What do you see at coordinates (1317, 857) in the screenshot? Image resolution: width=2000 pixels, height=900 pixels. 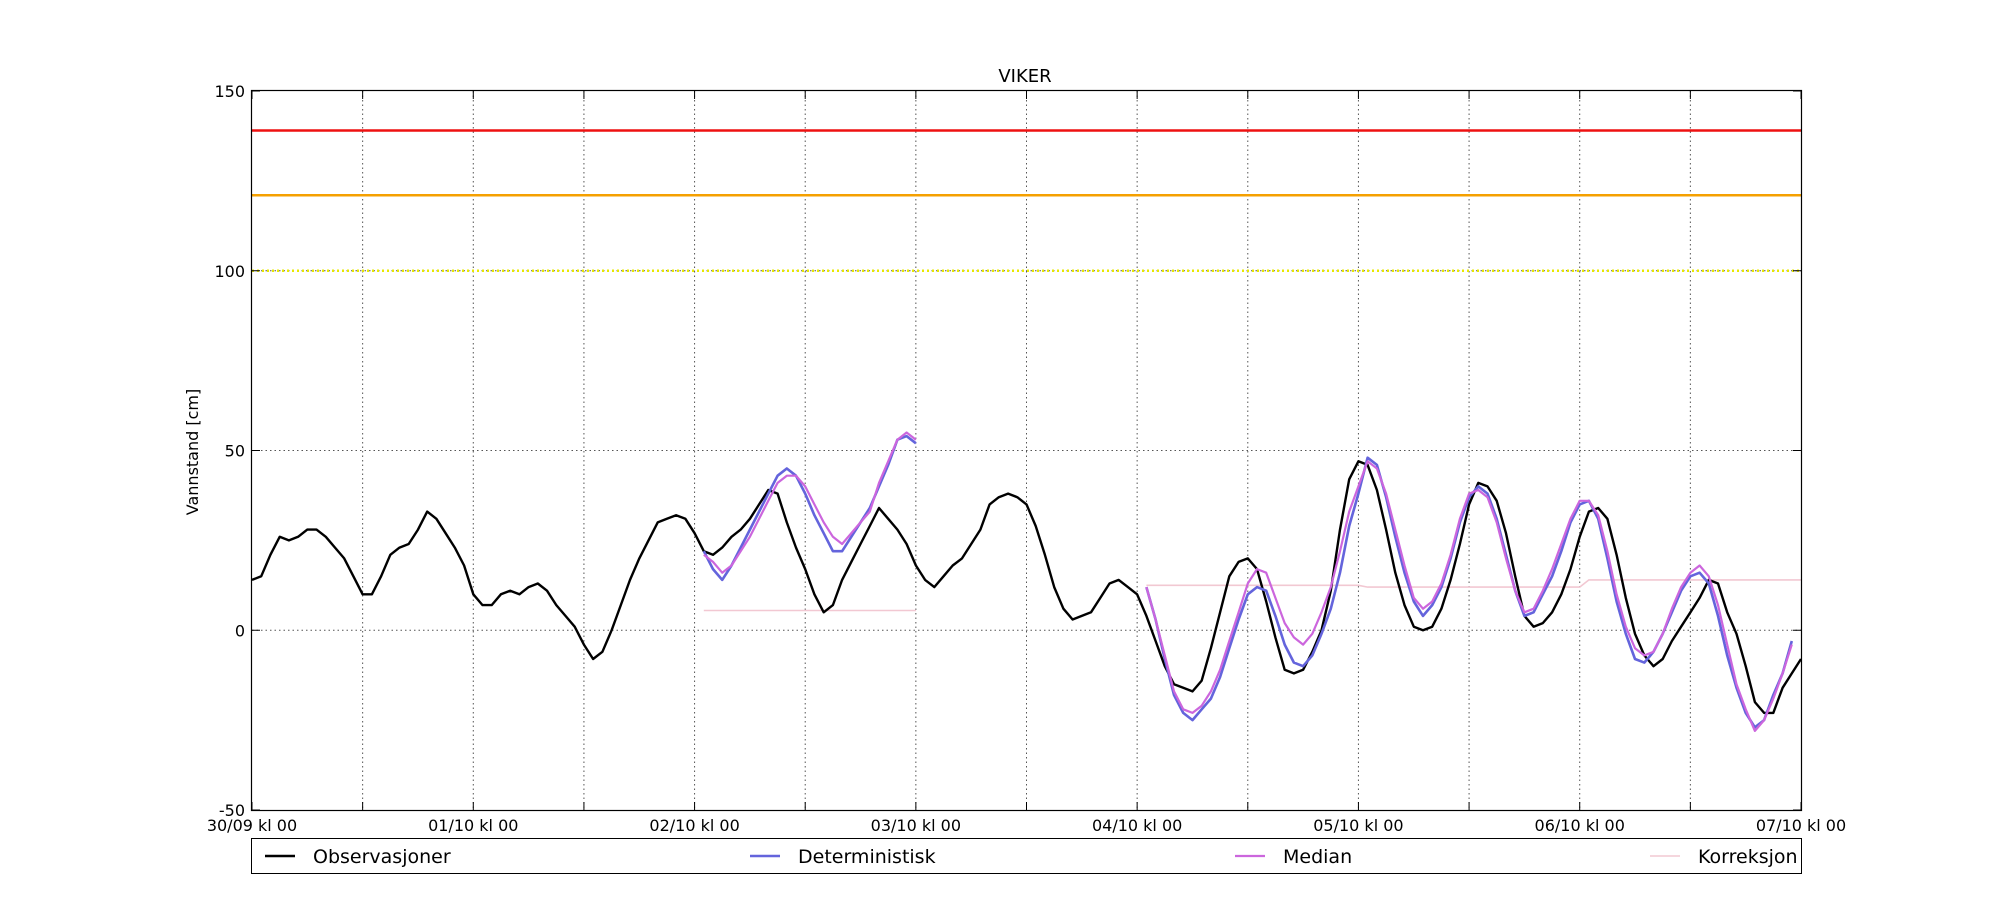 I see `legend-label: Median` at bounding box center [1317, 857].